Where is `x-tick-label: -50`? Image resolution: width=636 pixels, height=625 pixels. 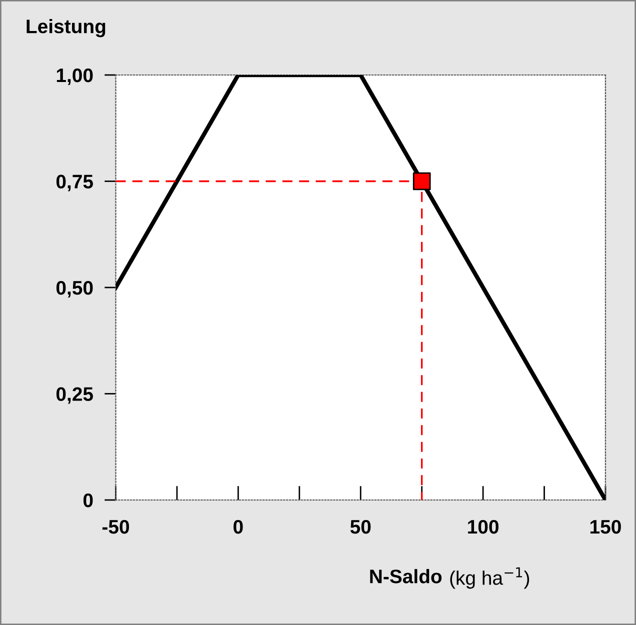
x-tick-label: -50 is located at coordinates (116, 527).